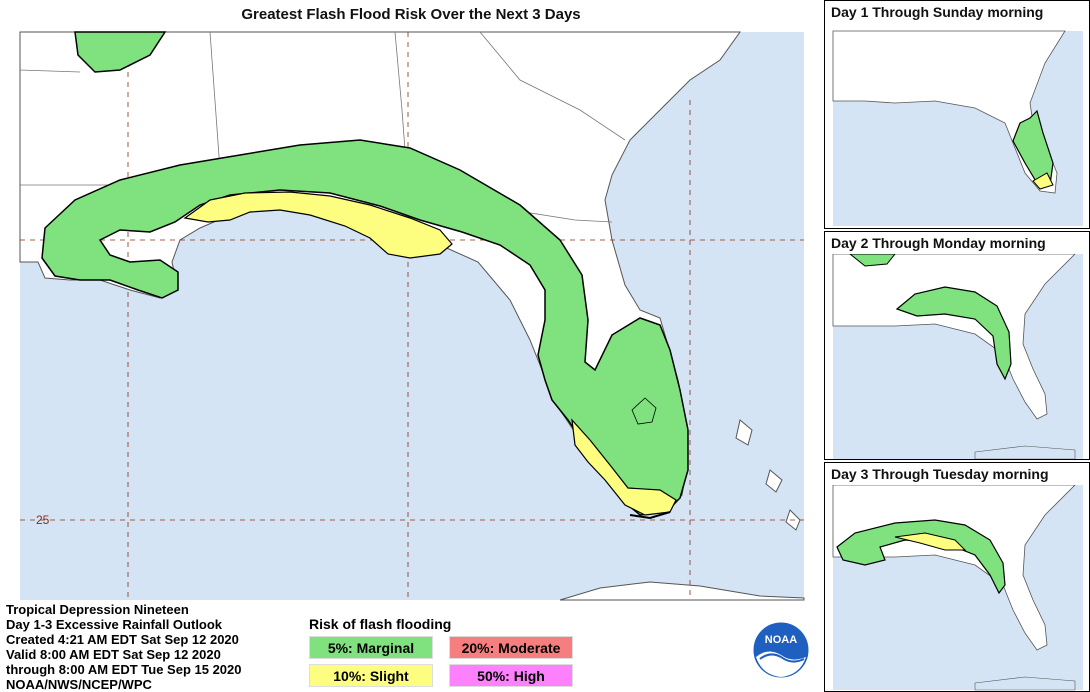  I want to click on inset-day1-marginal, so click(1033, 147).